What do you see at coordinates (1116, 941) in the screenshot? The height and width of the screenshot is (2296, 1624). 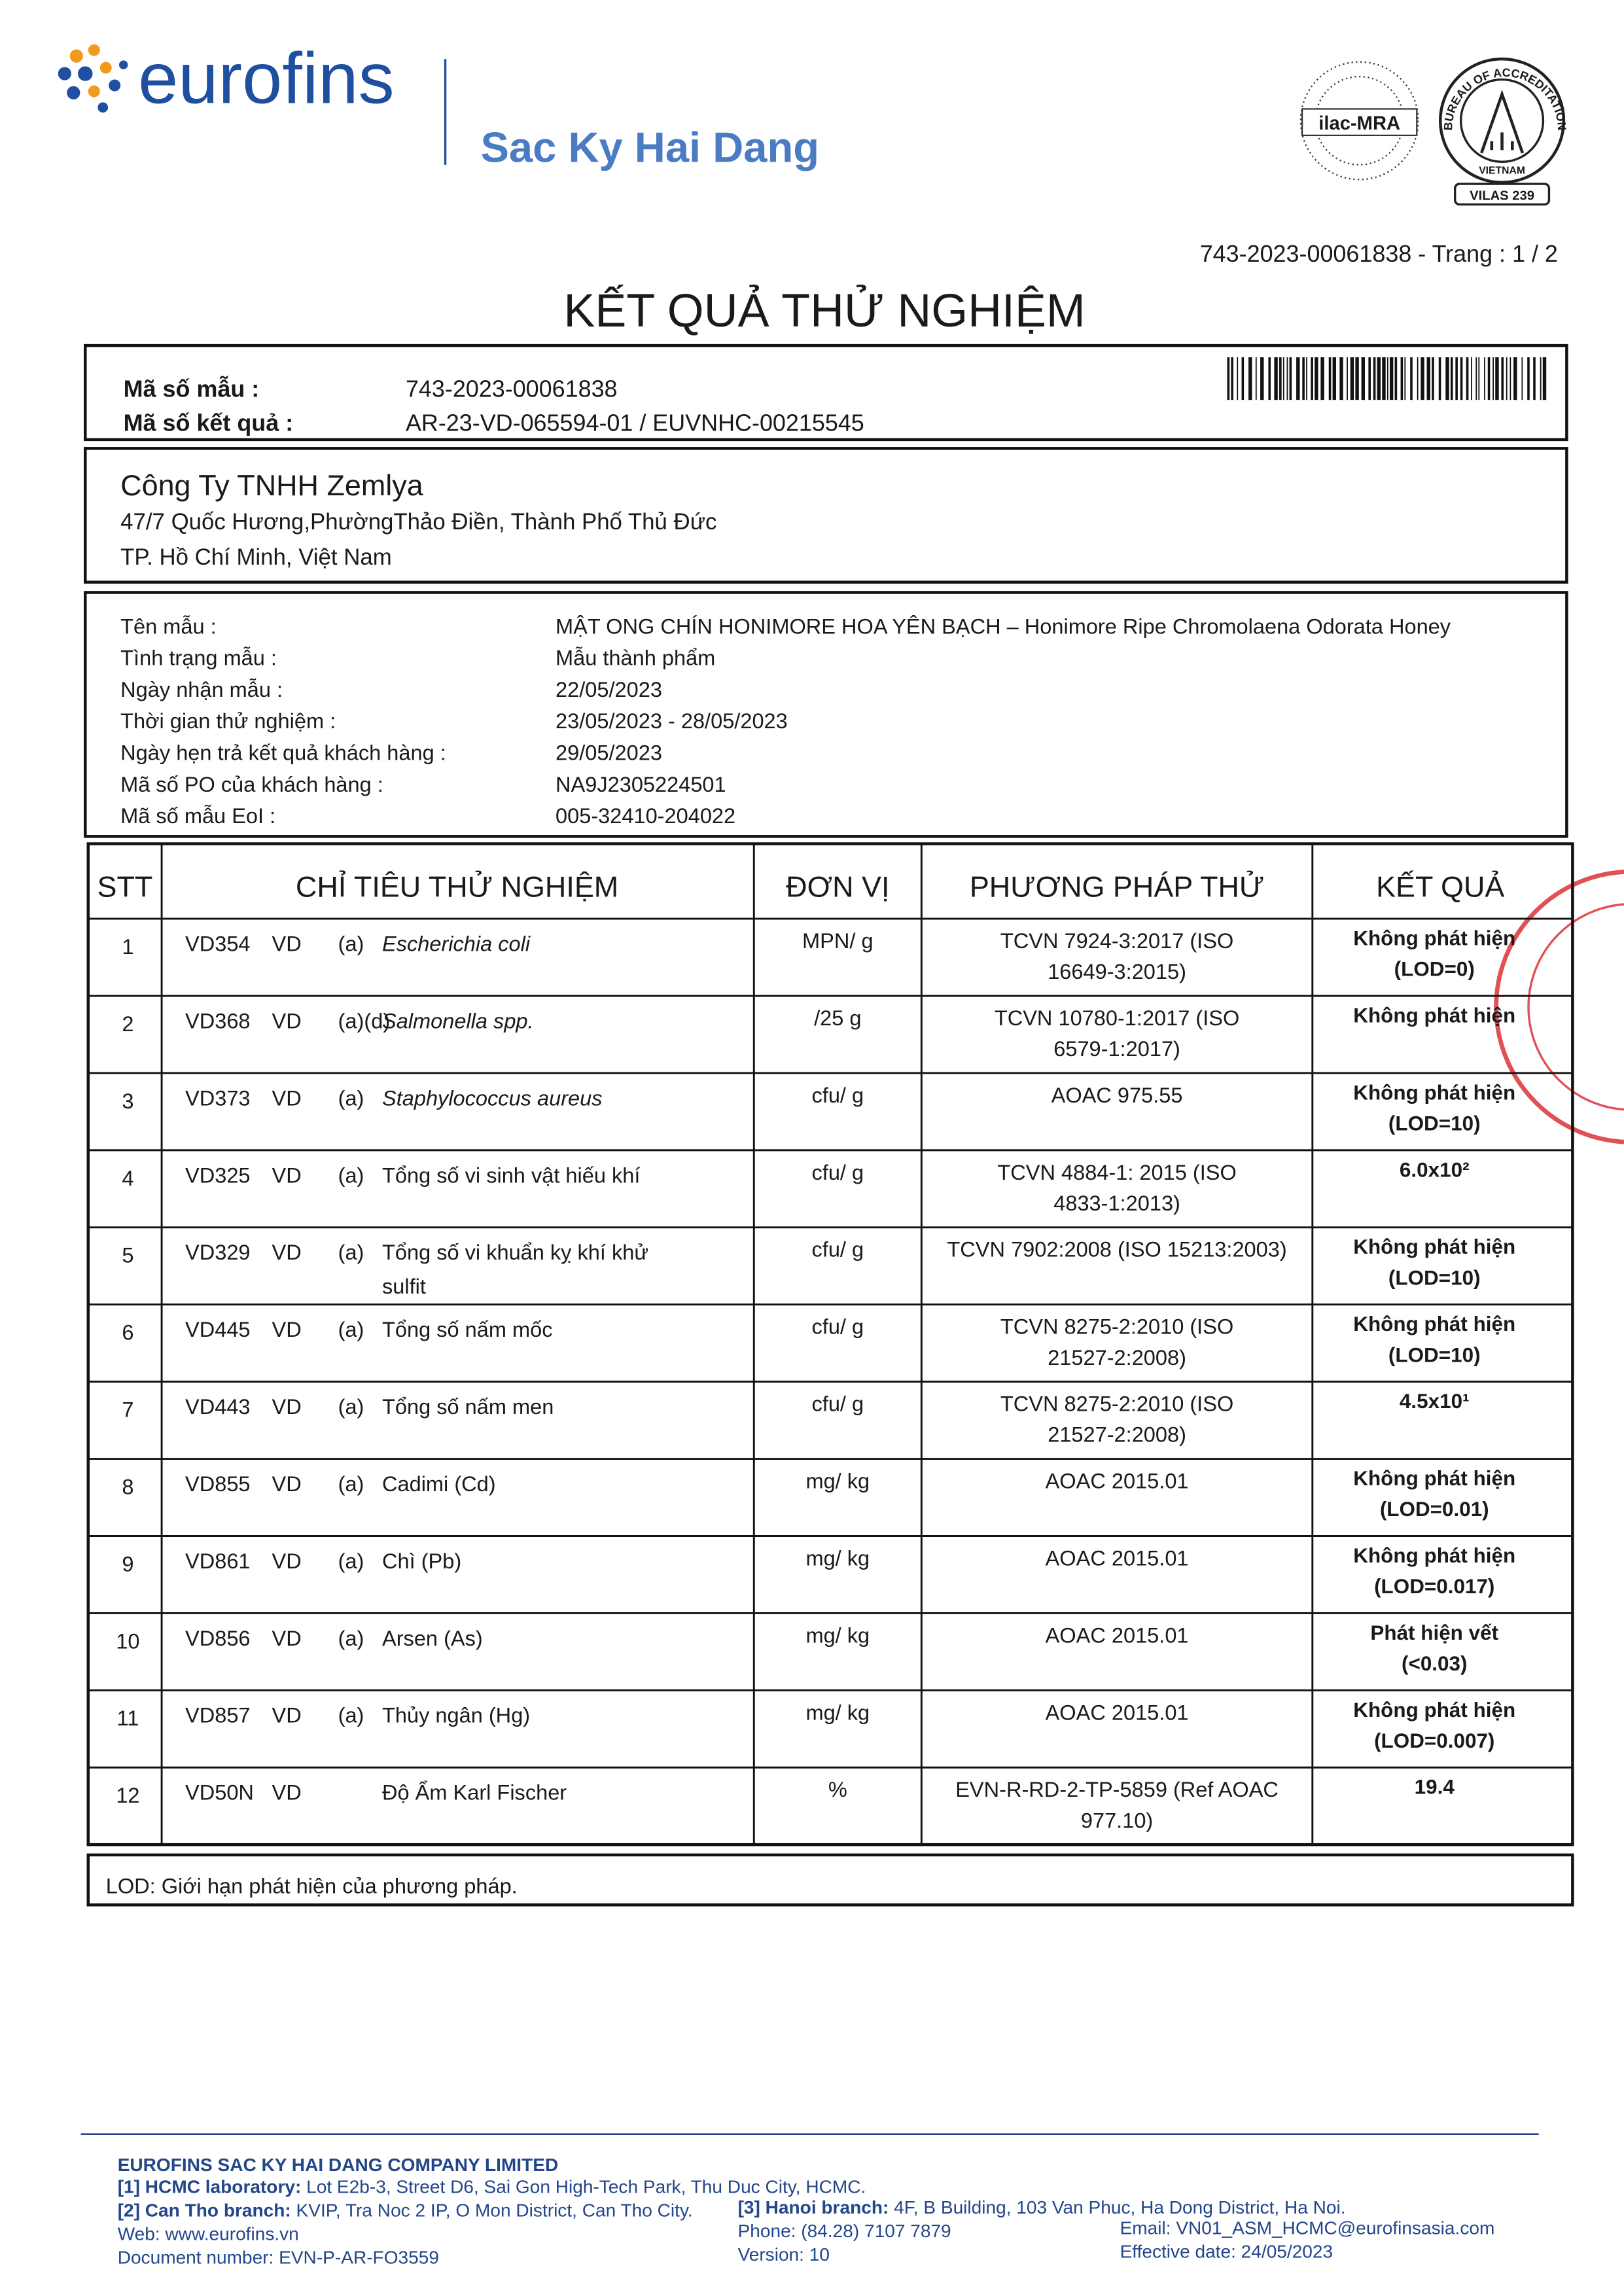 I see `method: TCVN 7924-3:2017 (ISO` at bounding box center [1116, 941].